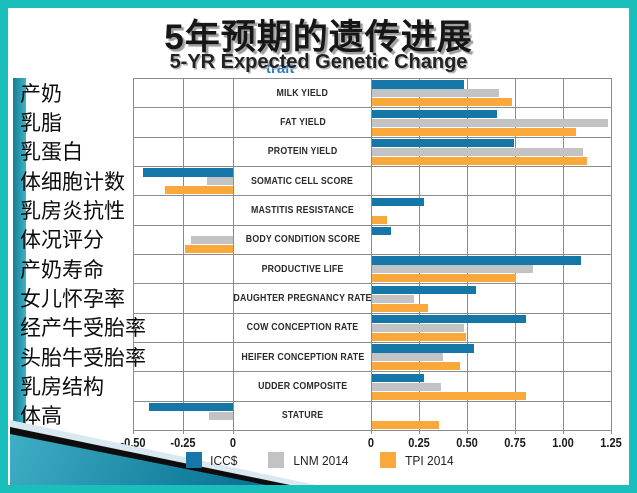  What do you see at coordinates (429, 460) in the screenshot?
I see `legend-label: TPI 2014` at bounding box center [429, 460].